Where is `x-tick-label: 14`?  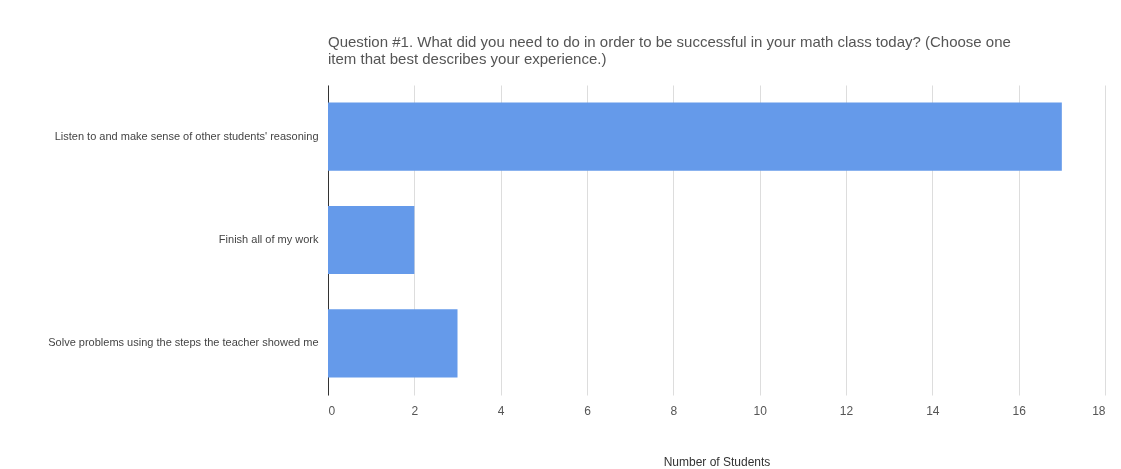 x-tick-label: 14 is located at coordinates (933, 410).